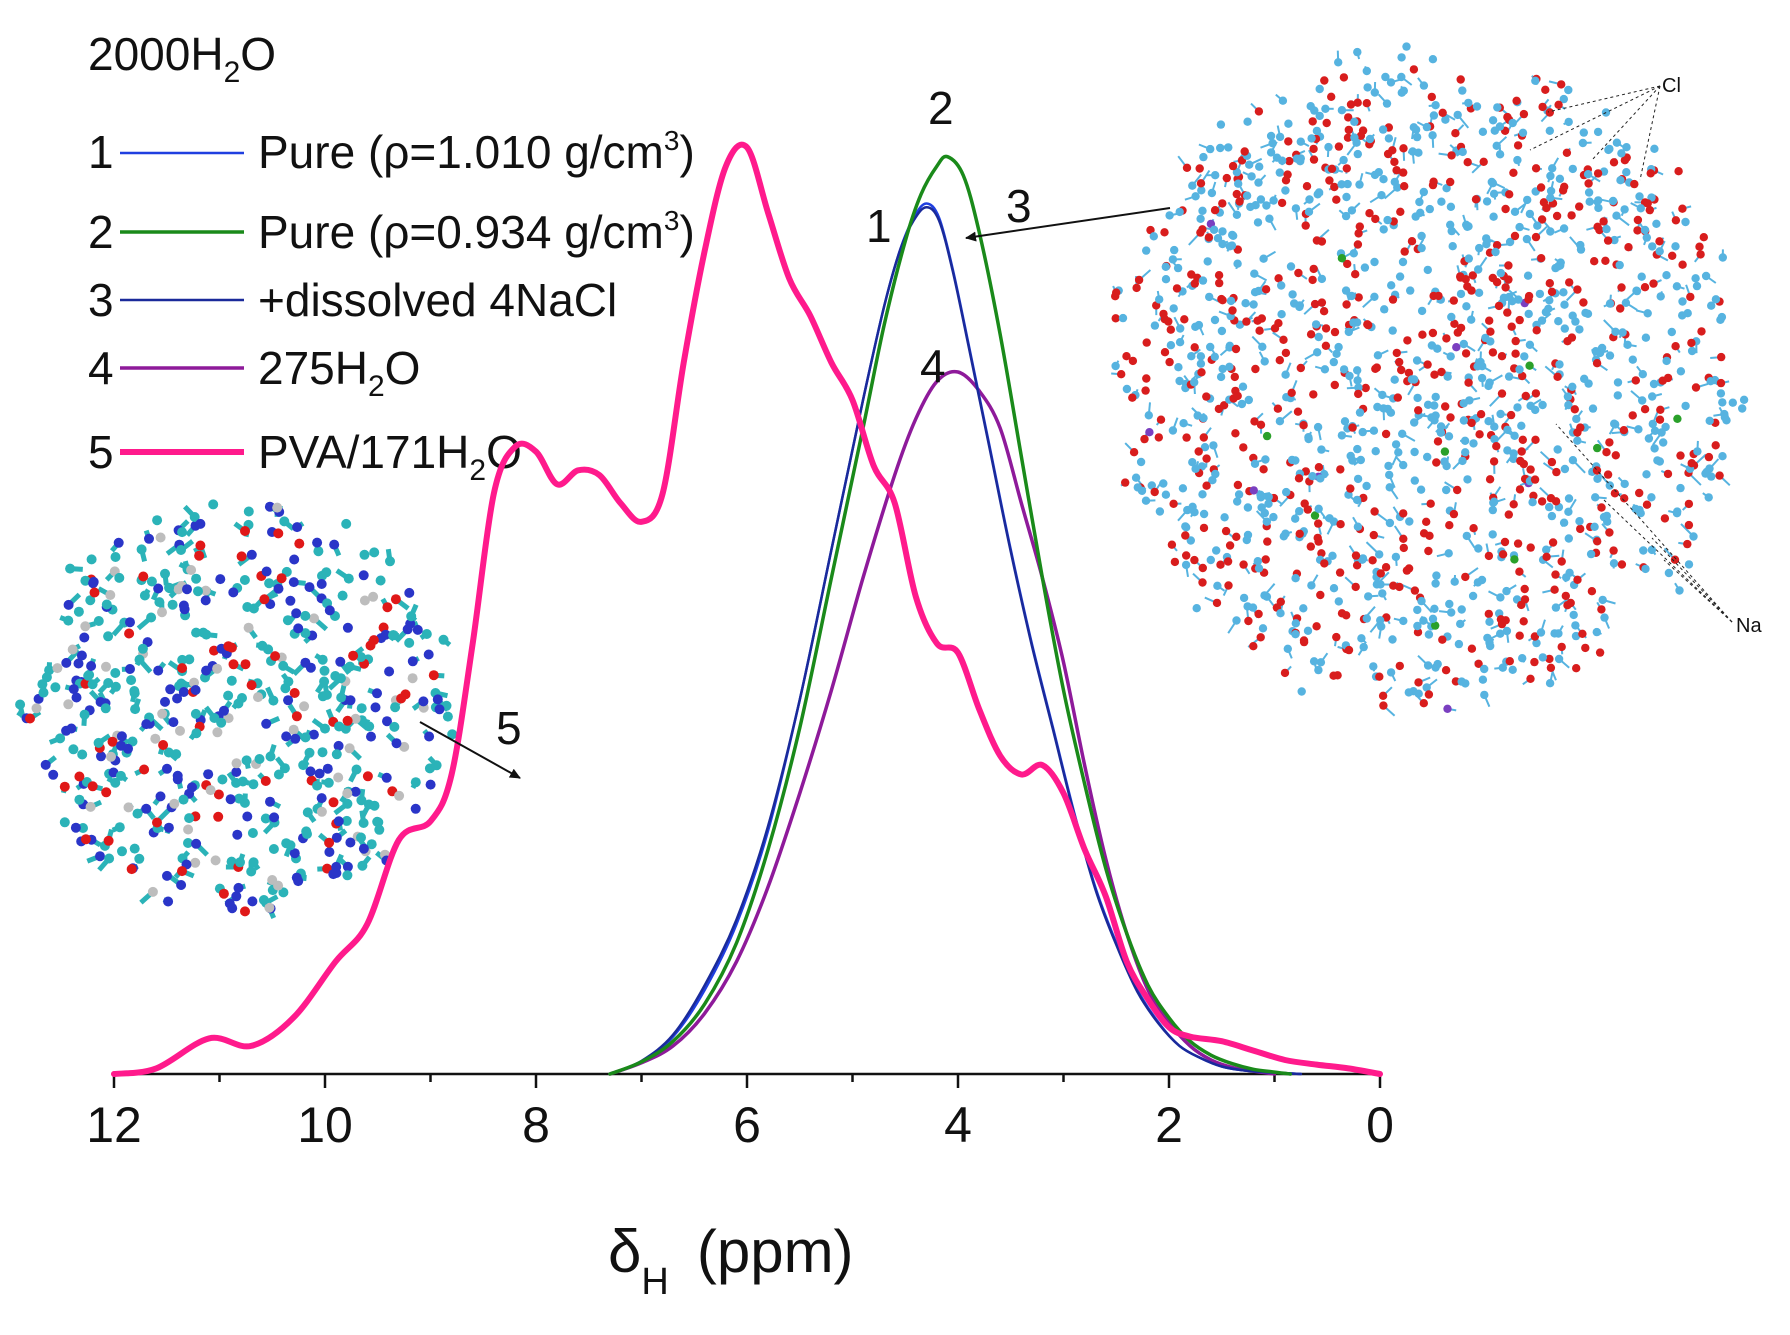 The image size is (1790, 1335). I want to click on x-tick-label: 12, so click(114, 1125).